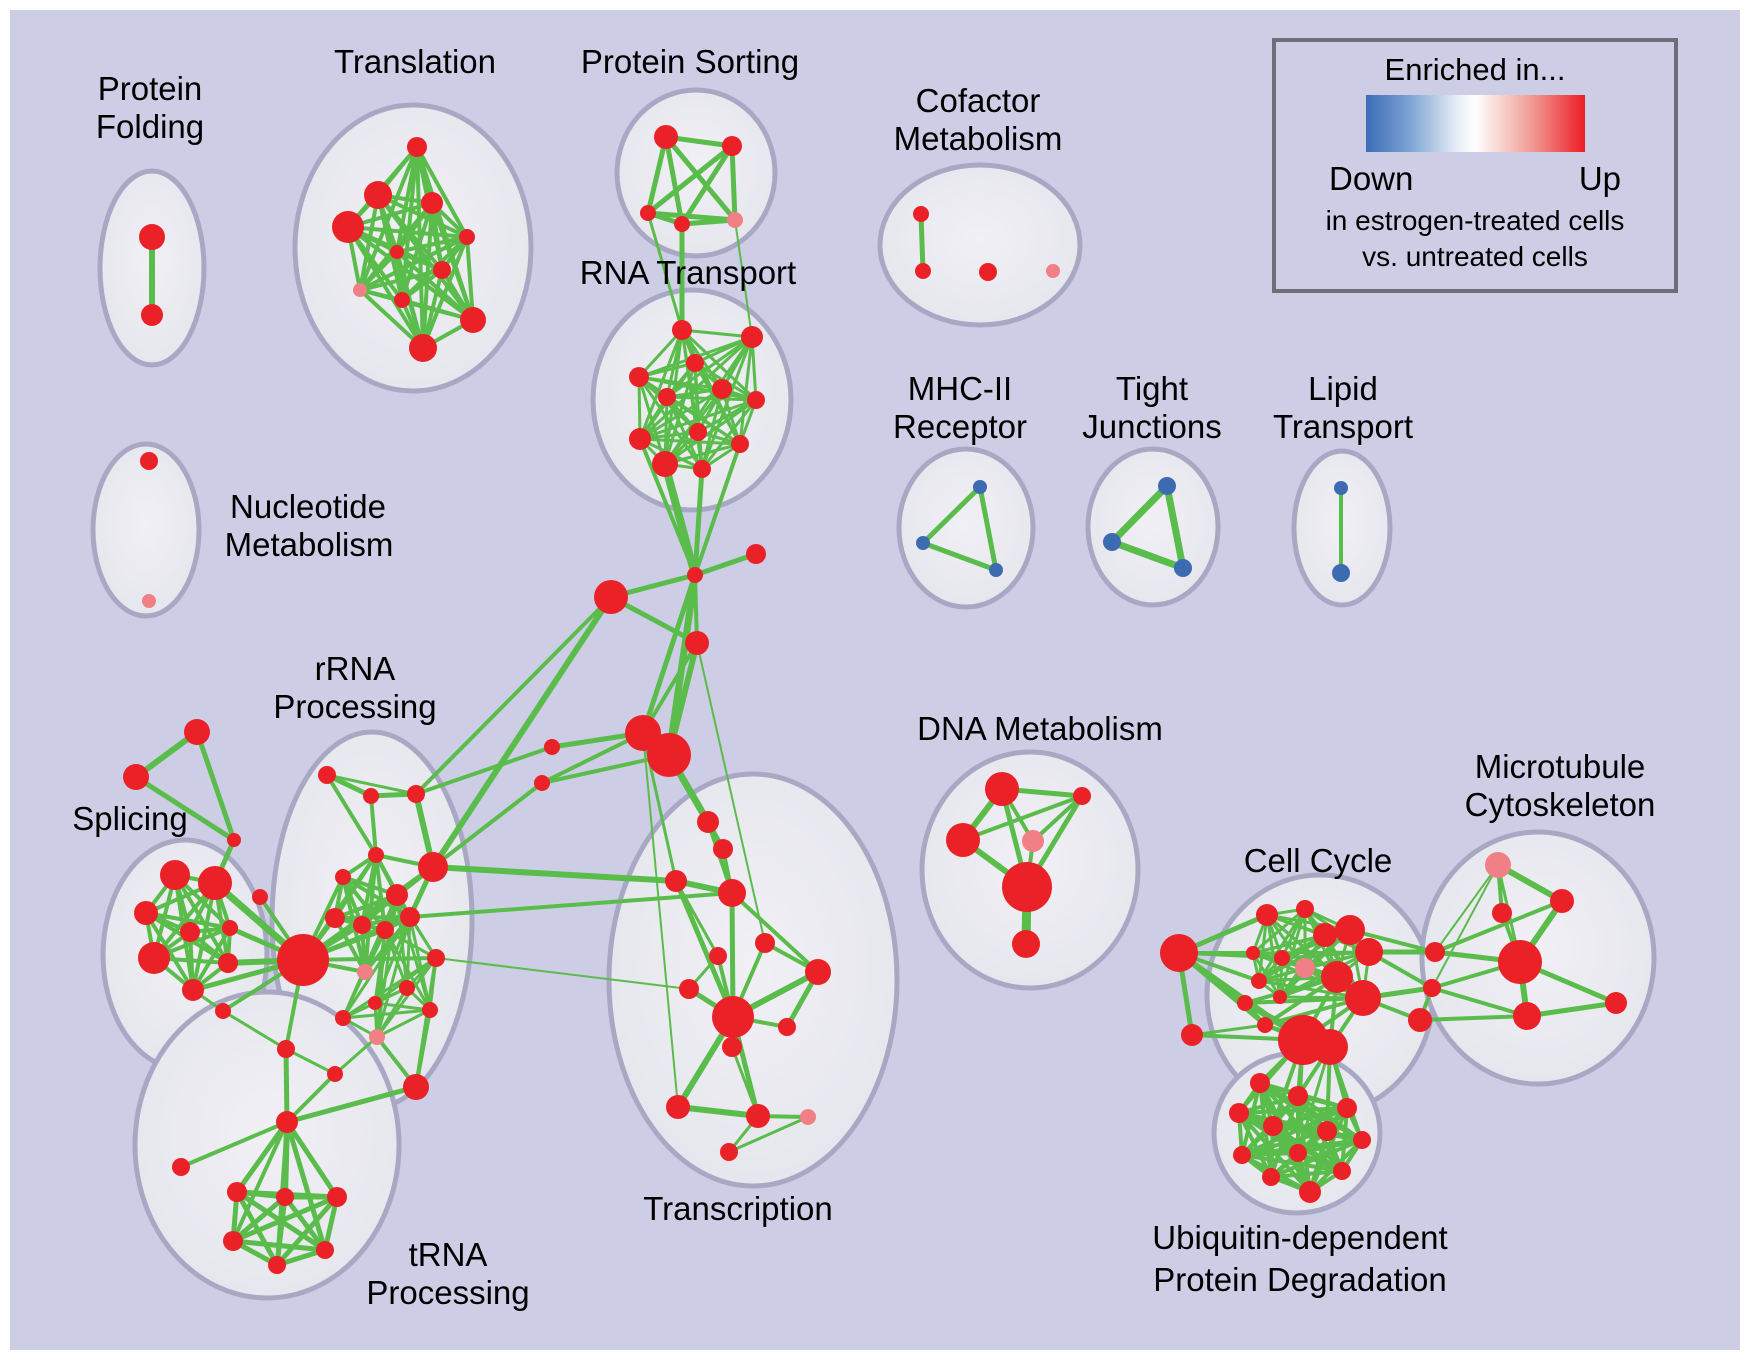 Image resolution: width=1750 pixels, height=1360 pixels. What do you see at coordinates (1562, 901) in the screenshot?
I see `node-mc2` at bounding box center [1562, 901].